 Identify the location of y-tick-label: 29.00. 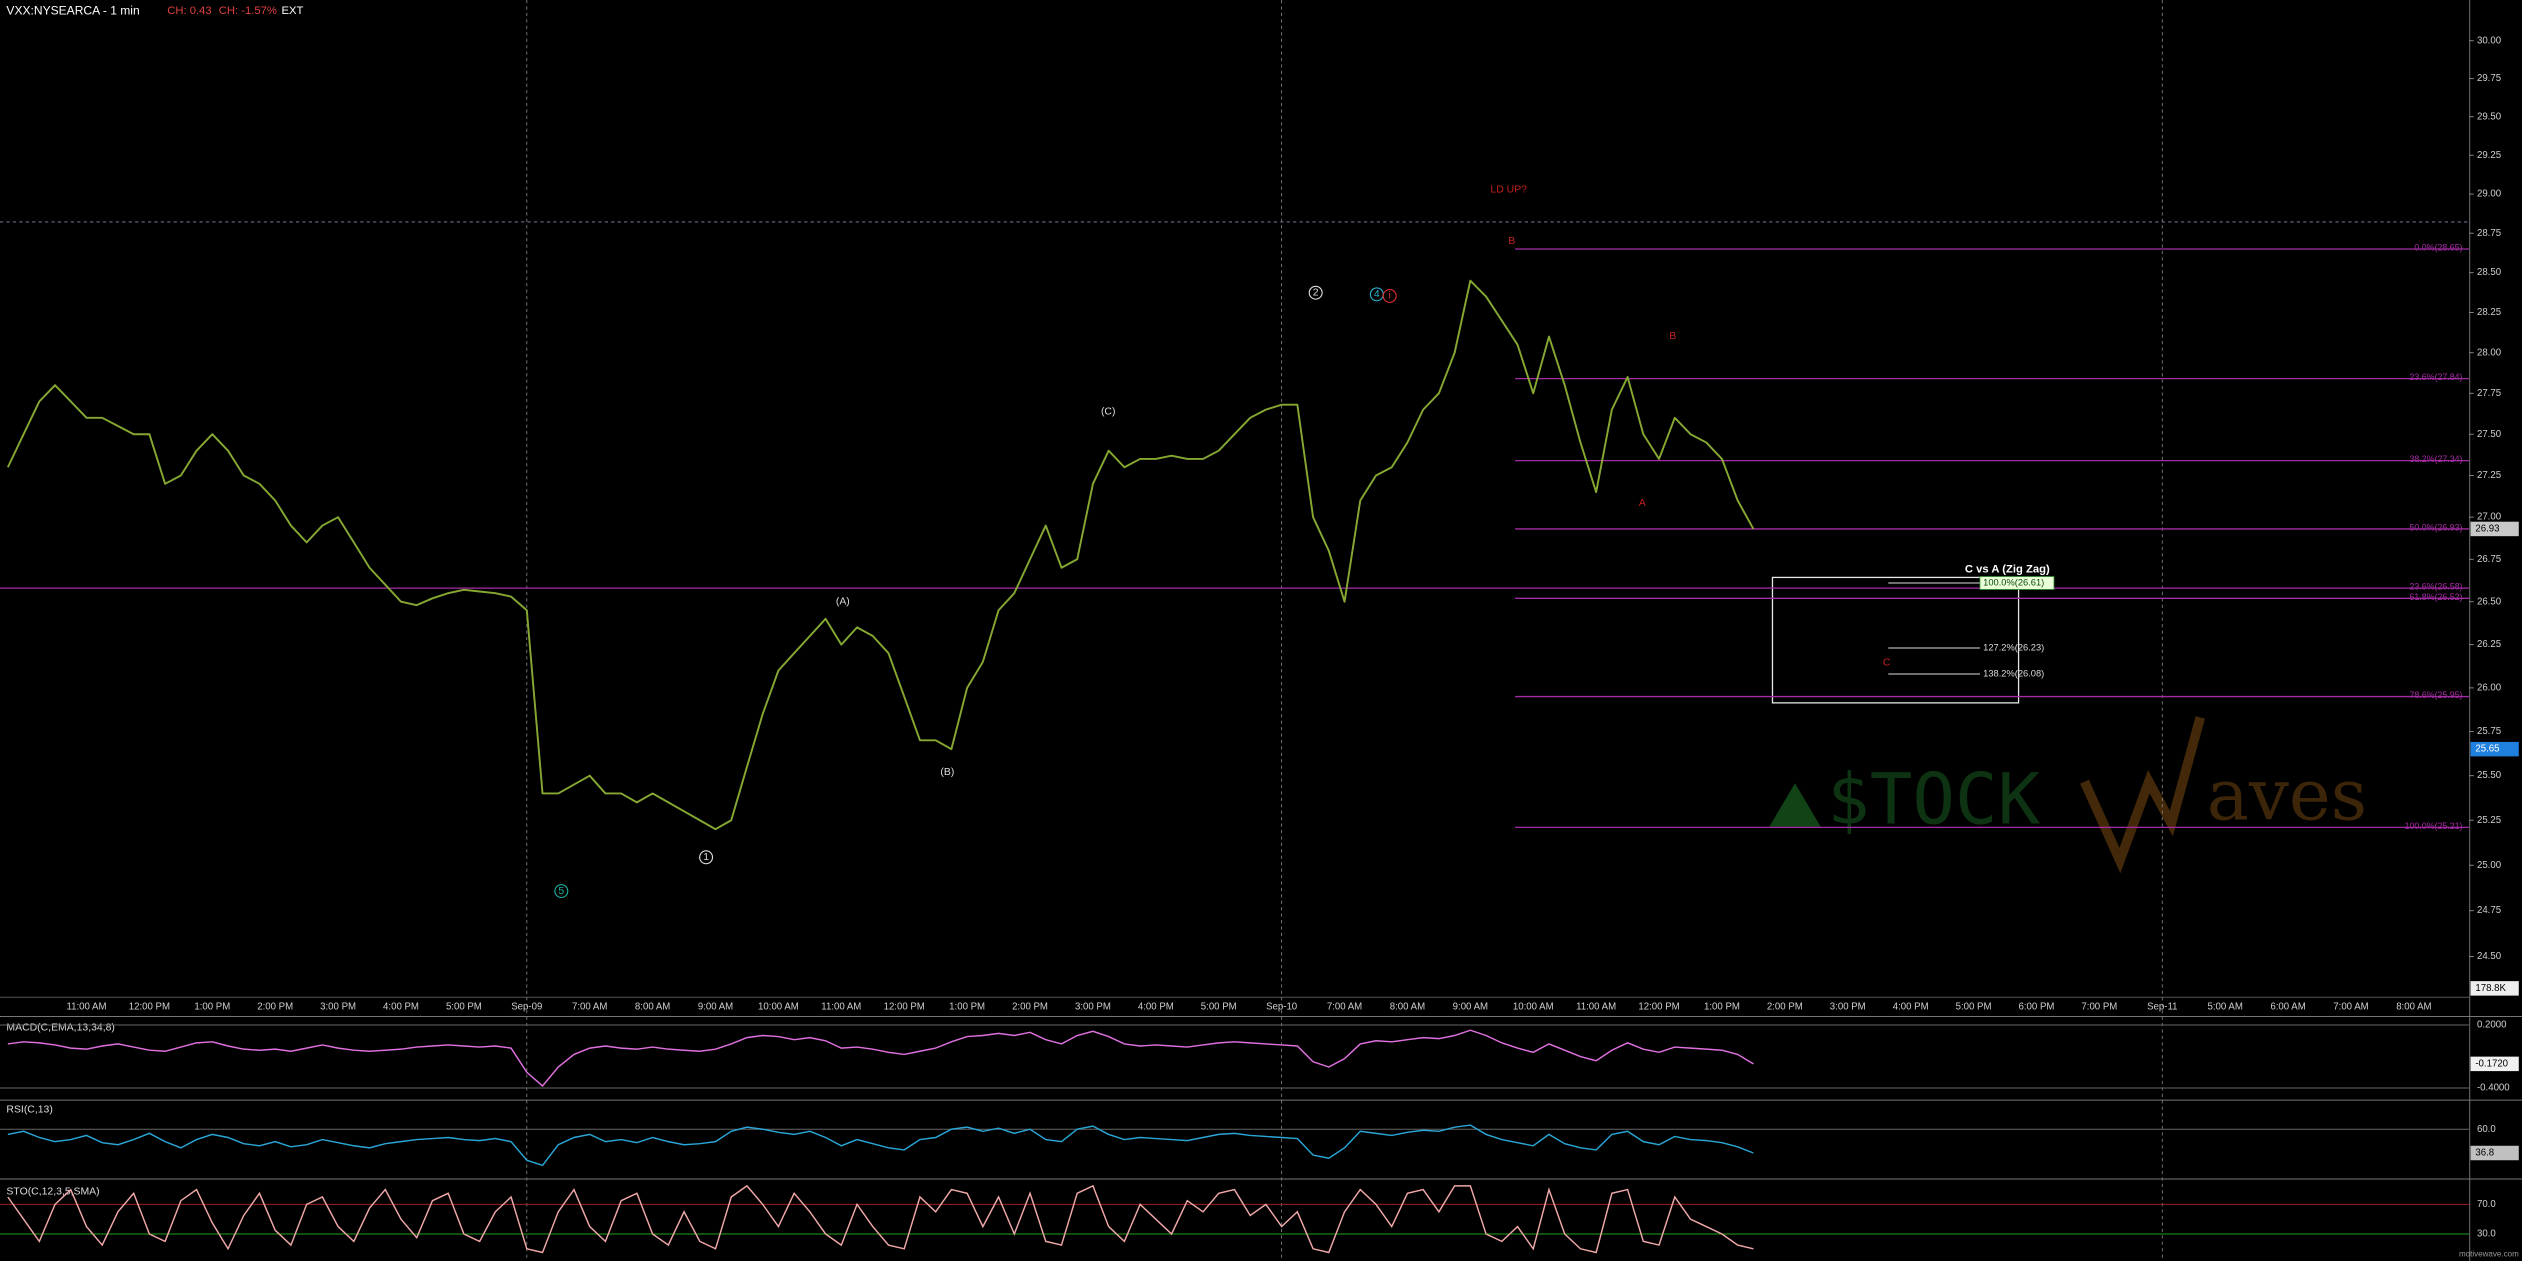
(2489, 194).